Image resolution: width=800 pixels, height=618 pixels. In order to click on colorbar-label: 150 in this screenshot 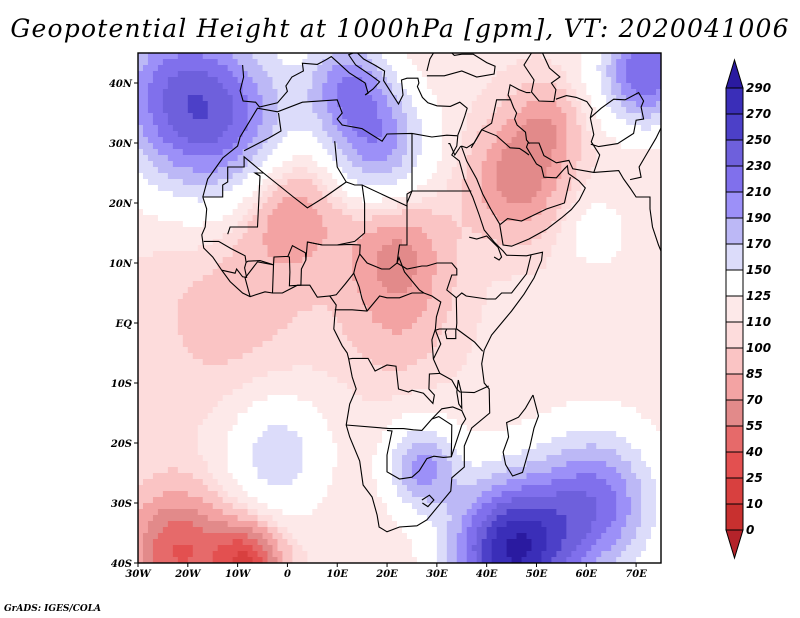, I will do `click(758, 270)`.